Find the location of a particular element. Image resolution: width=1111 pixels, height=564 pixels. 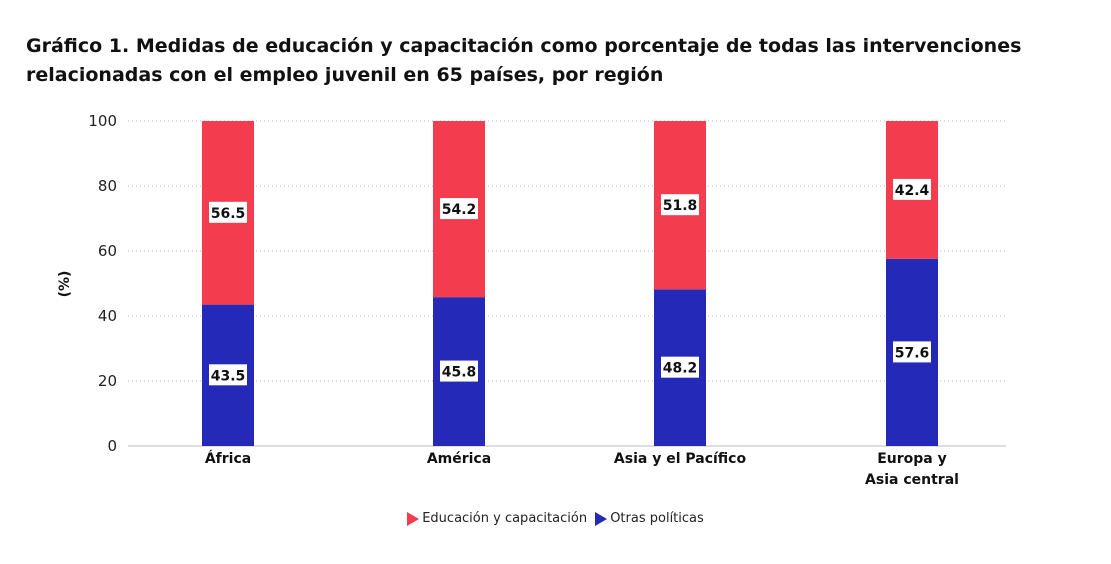

legend: Educación y capacitación Otras políticas is located at coordinates (555, 520).